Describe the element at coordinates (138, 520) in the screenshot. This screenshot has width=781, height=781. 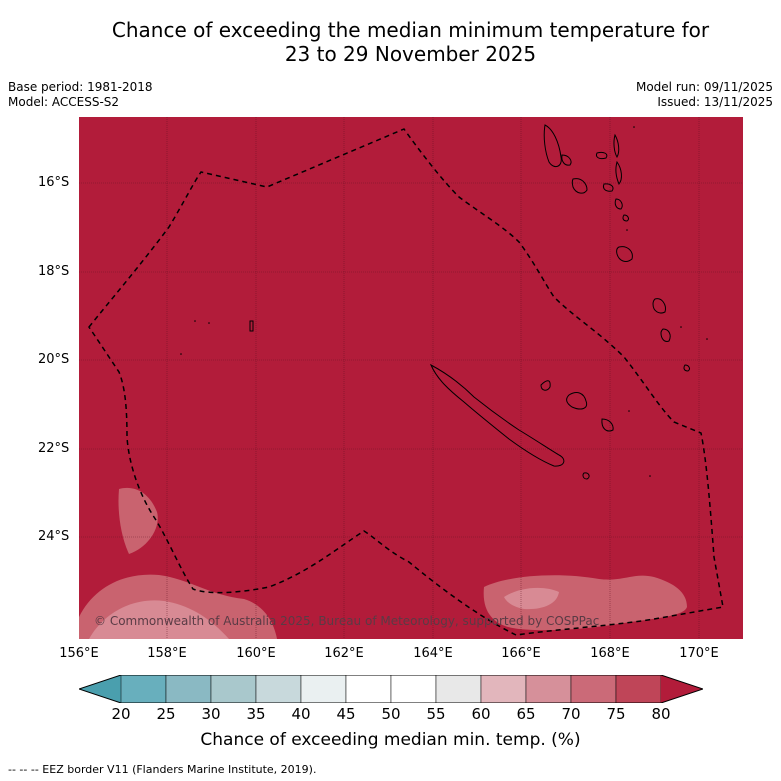
I see `zone-70-75-west` at that location.